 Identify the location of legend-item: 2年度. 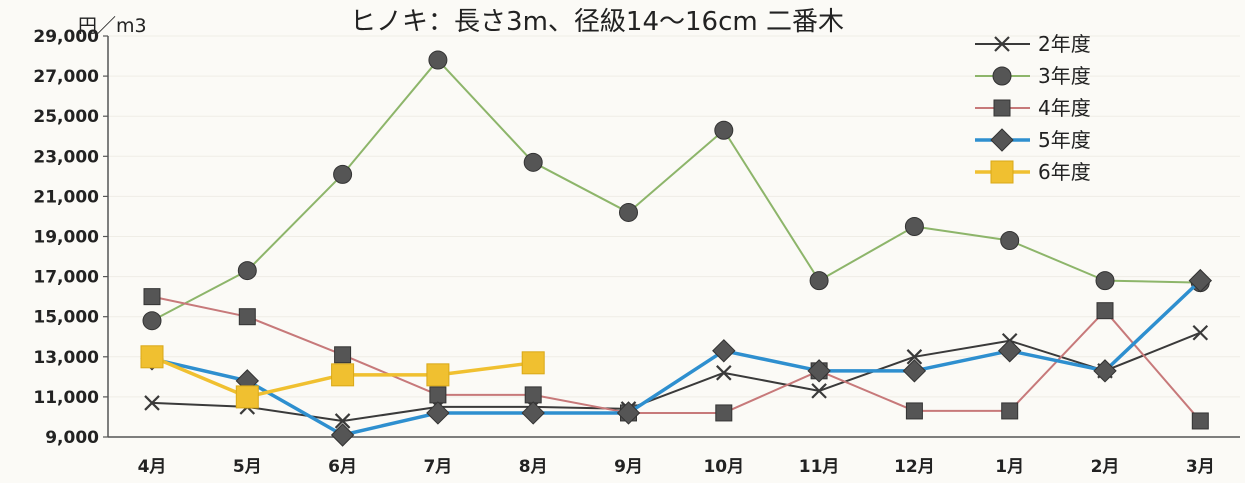
(1033, 44).